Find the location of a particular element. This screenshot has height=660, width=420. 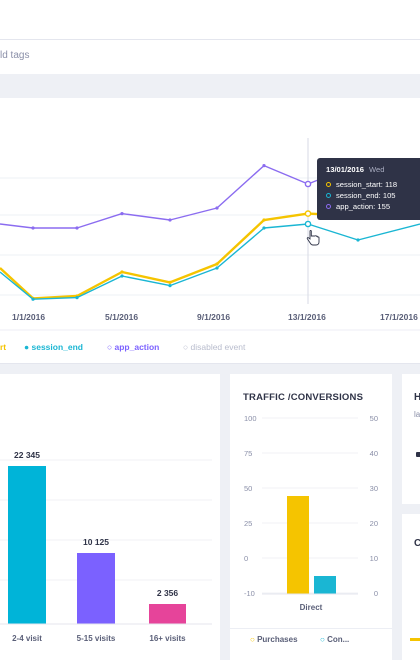

tooltip-session-start-value: session_start: 118 is located at coordinates (367, 184).